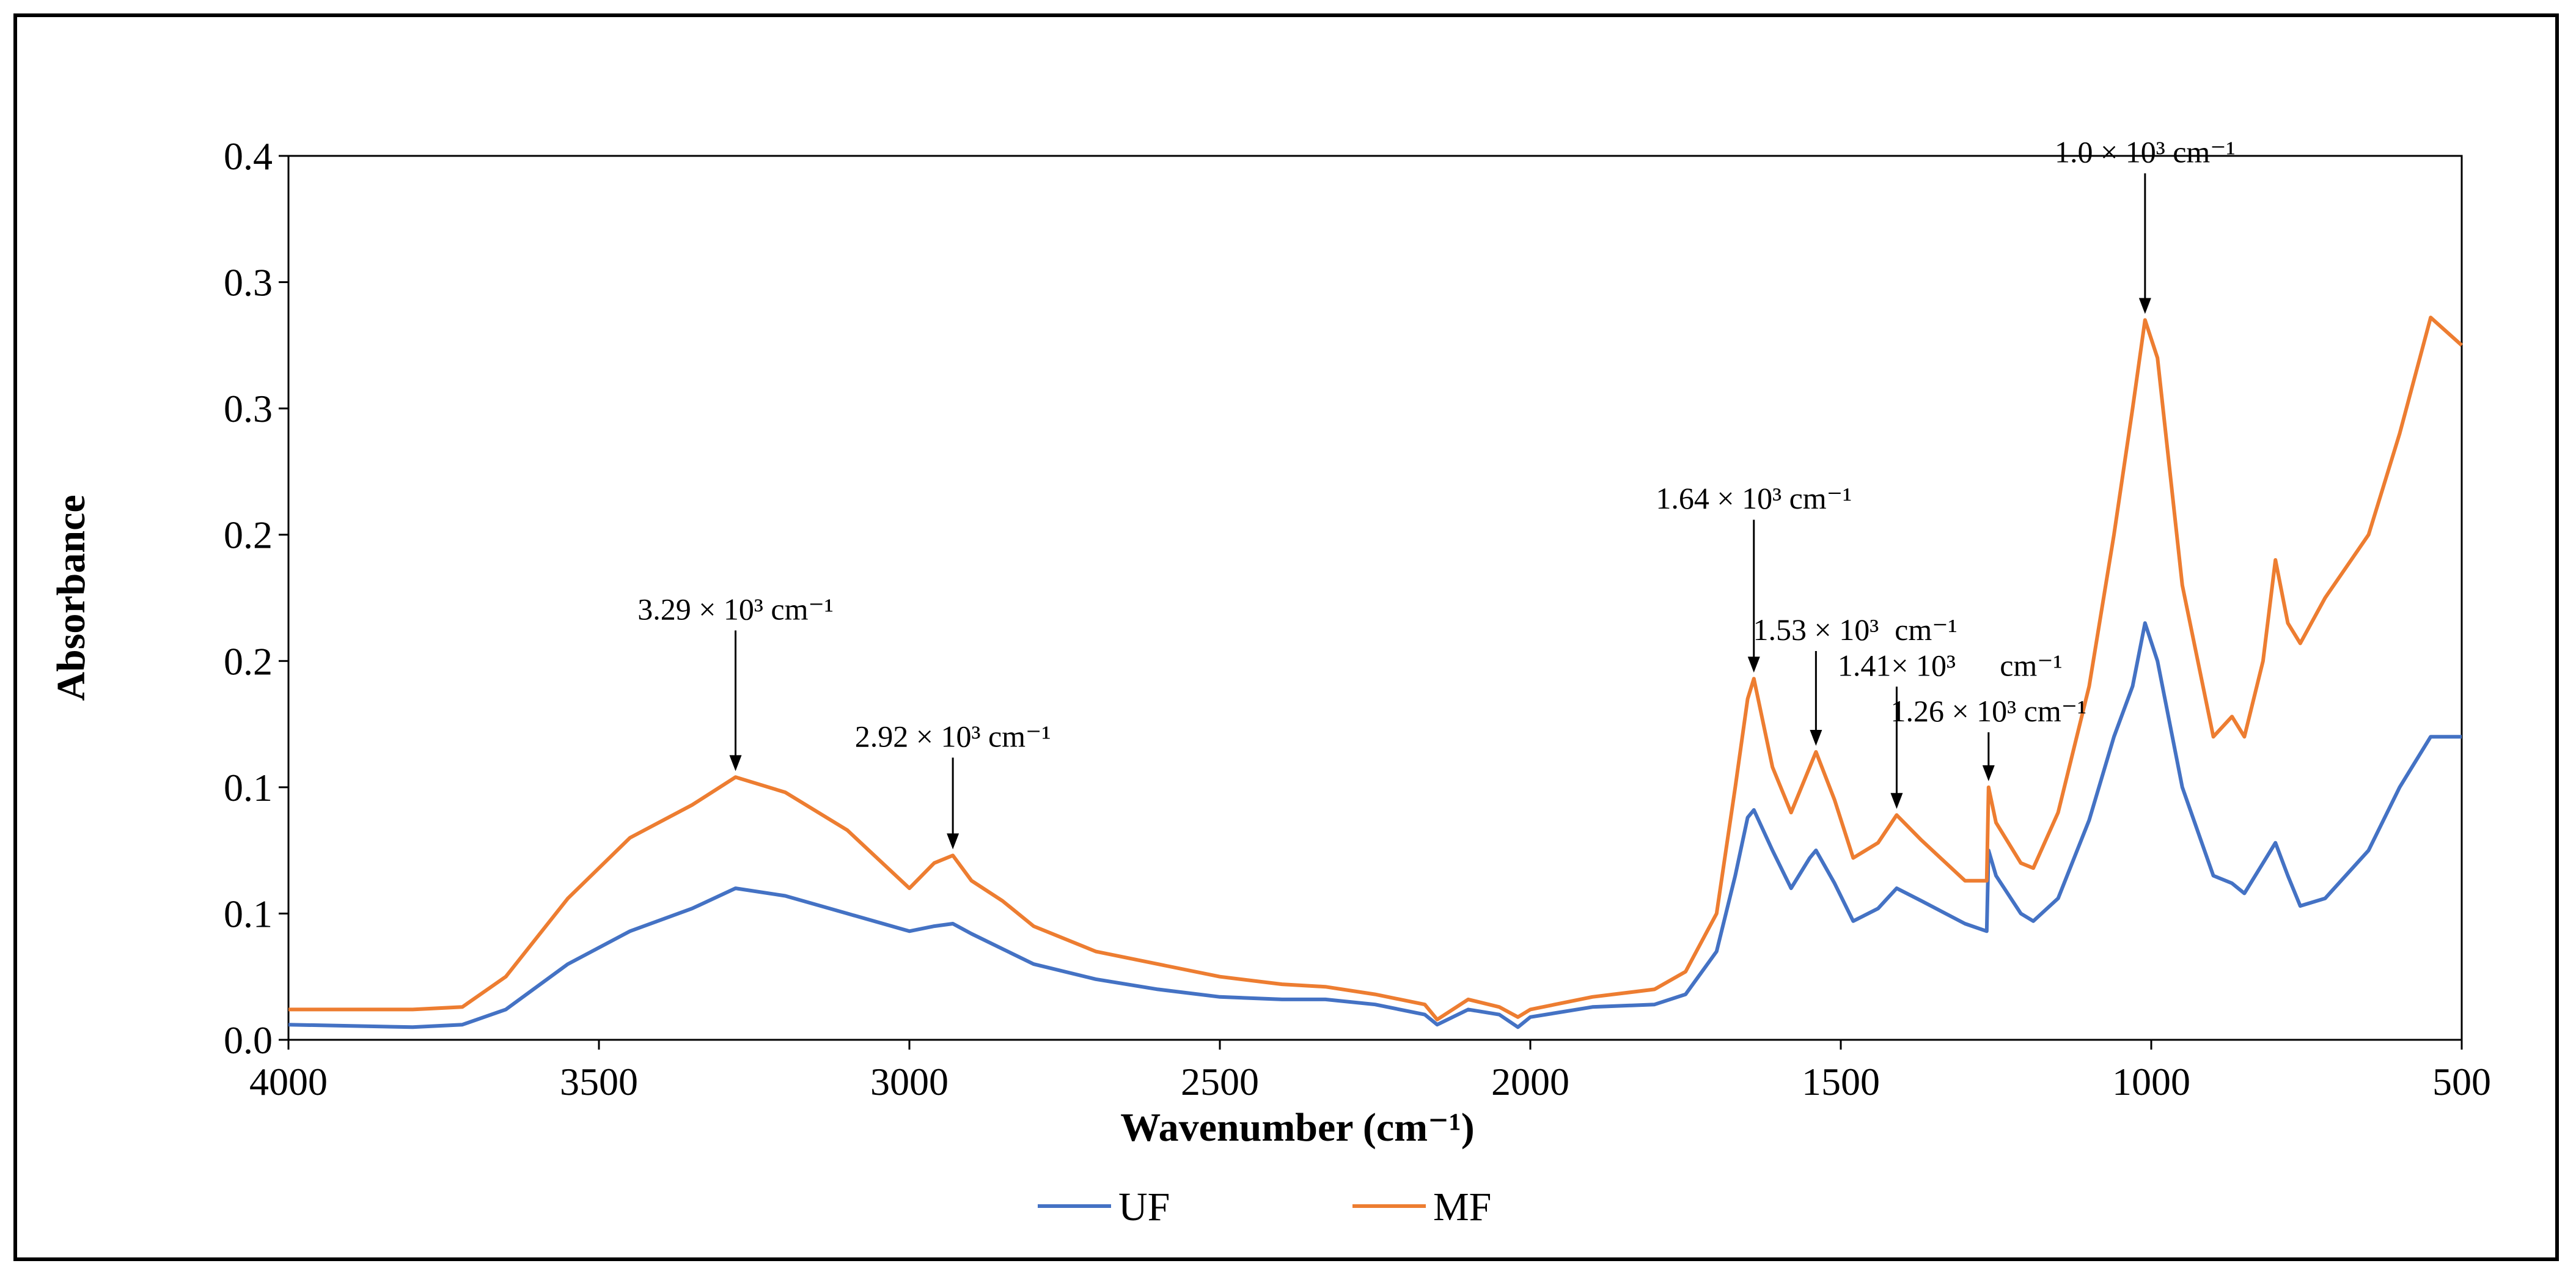 The width and height of the screenshot is (2576, 1277). Describe the element at coordinates (1988, 711) in the screenshot. I see `peak-label: 1.26 × 10³ cm⁻¹` at that location.